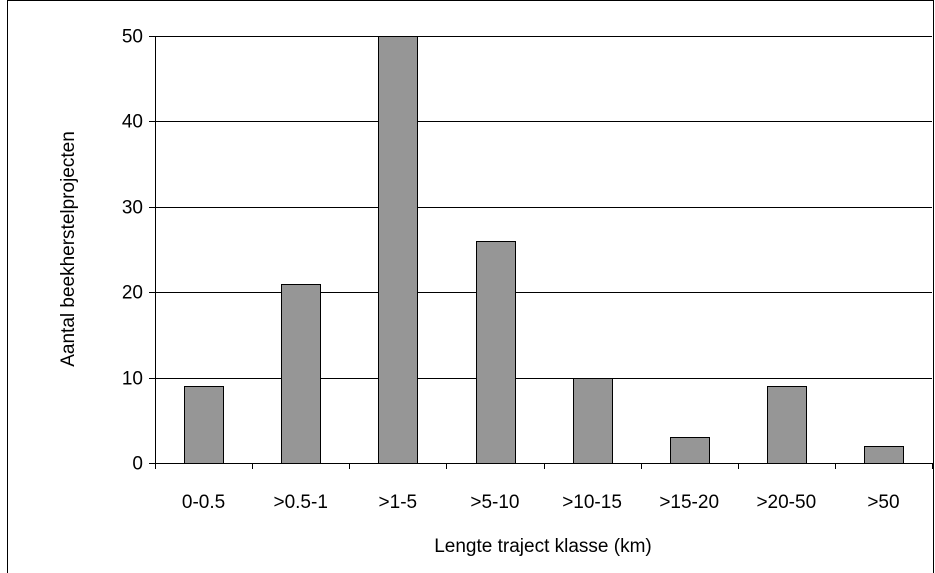 The height and width of the screenshot is (573, 935). Describe the element at coordinates (132, 37) in the screenshot. I see `y-tick-label: 50` at that location.